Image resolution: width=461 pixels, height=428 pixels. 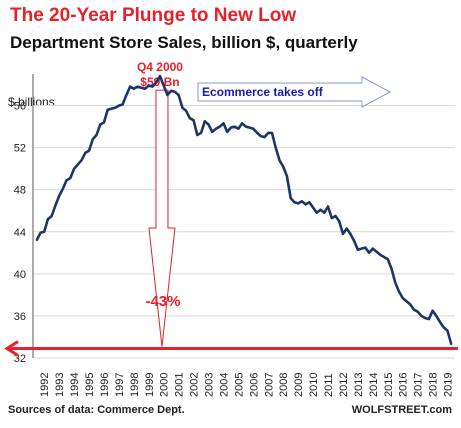 What do you see at coordinates (389, 385) in the screenshot?
I see `x-tick-label: 2015` at bounding box center [389, 385].